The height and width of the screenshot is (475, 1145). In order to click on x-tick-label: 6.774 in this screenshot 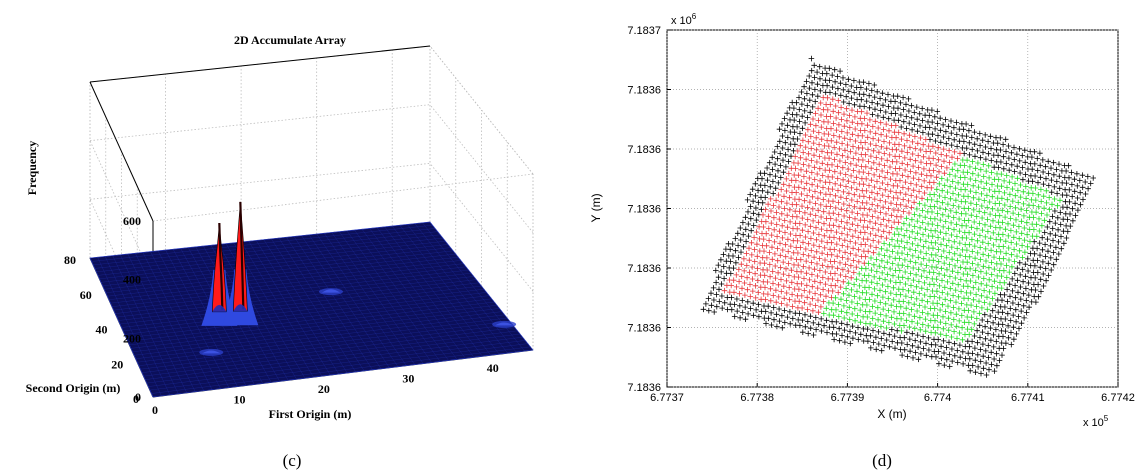, I will do `click(938, 398)`.